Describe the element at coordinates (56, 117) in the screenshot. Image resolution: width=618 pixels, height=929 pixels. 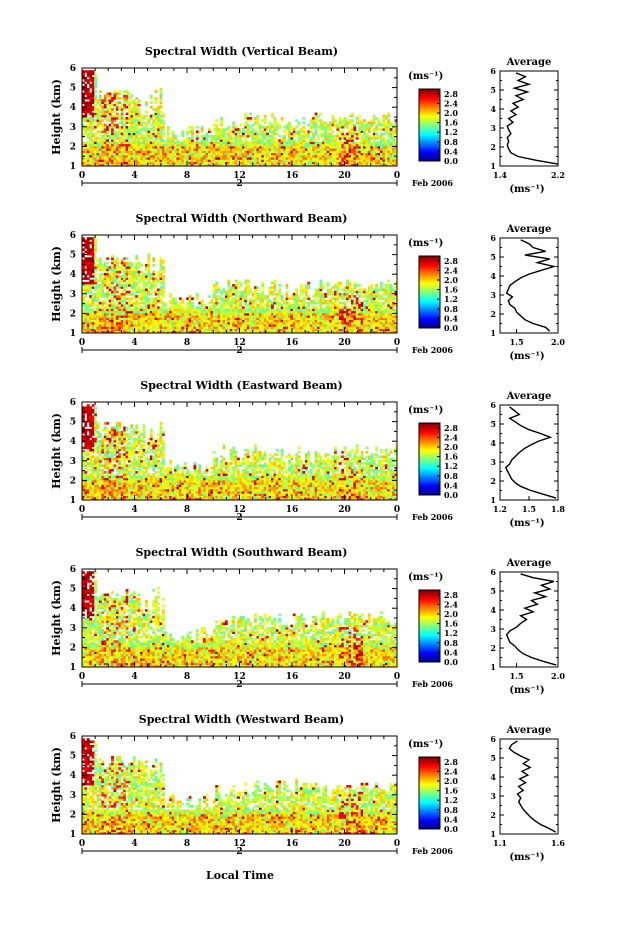
I see `y-axis-label: Height (km)` at that location.